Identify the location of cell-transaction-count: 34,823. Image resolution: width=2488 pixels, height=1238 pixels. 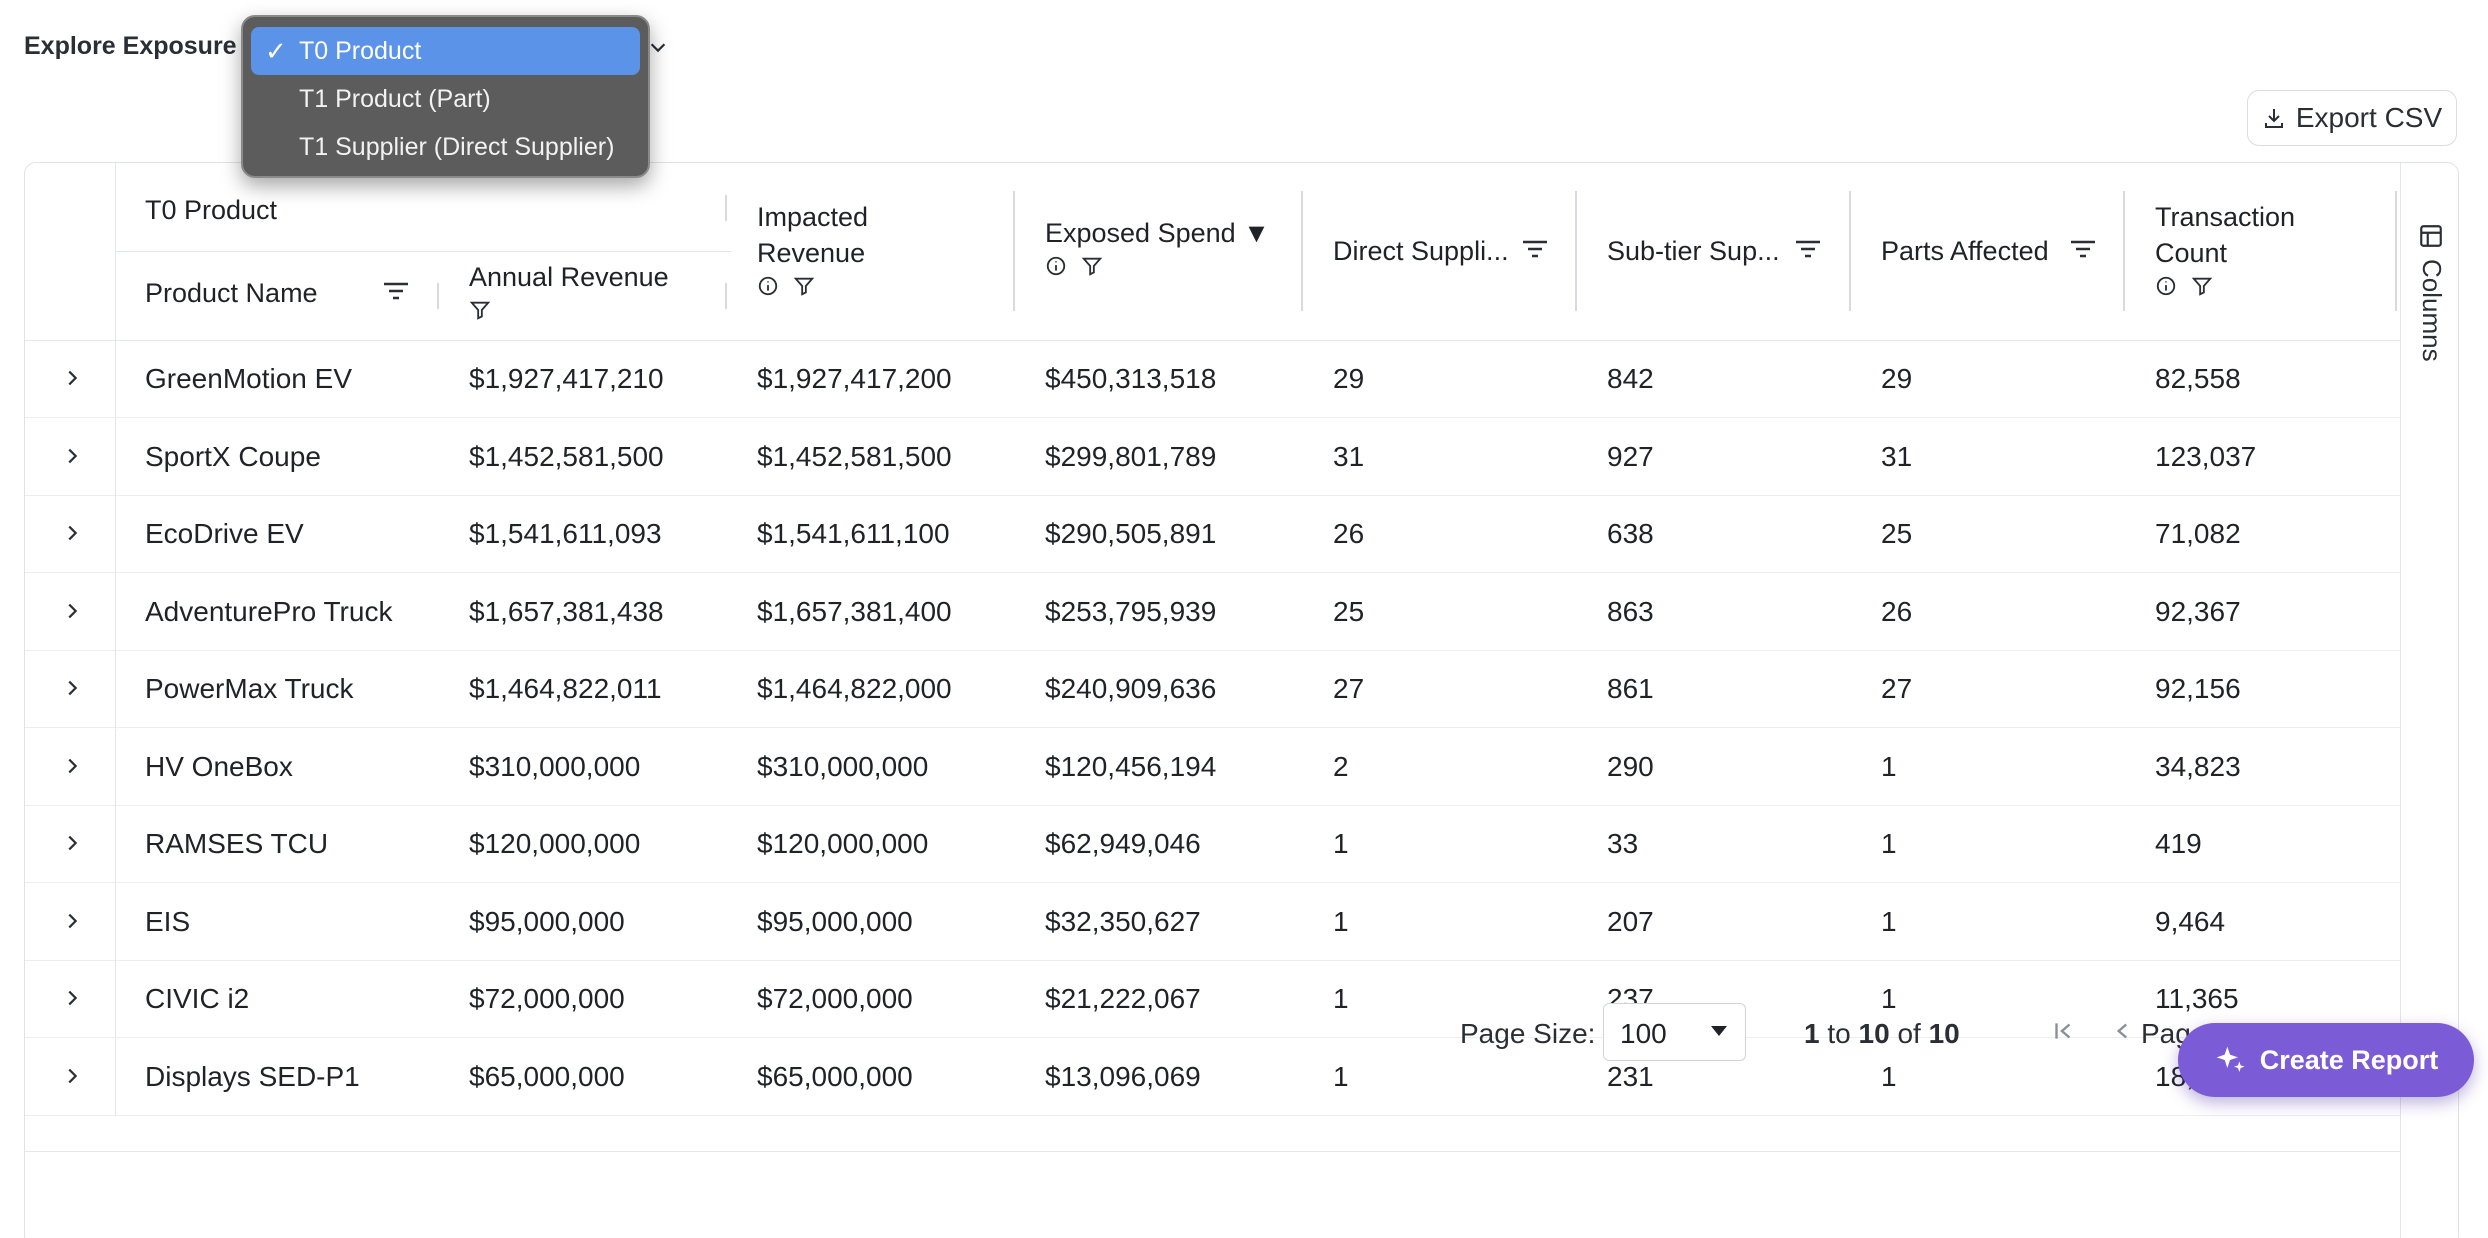
(2198, 766).